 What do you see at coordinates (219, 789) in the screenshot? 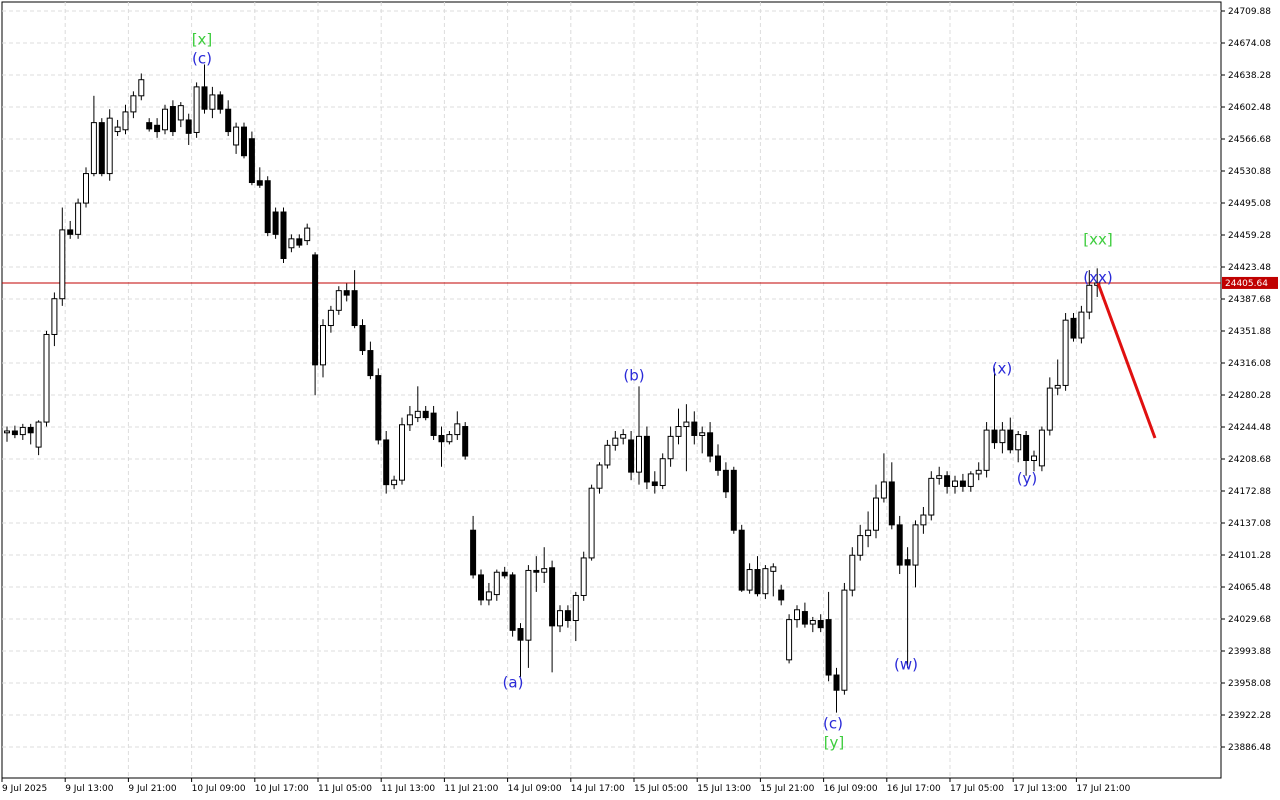
I see `x-tick-label: 10 Jul 09:00` at bounding box center [219, 789].